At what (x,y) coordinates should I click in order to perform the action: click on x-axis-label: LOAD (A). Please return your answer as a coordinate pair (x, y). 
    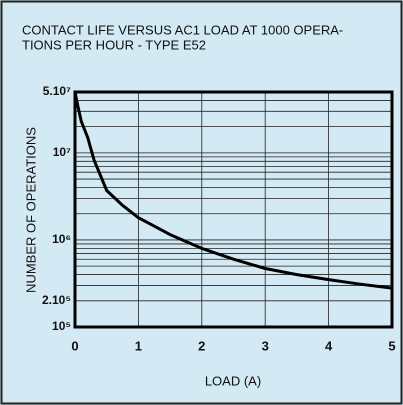
    Looking at the image, I should click on (233, 380).